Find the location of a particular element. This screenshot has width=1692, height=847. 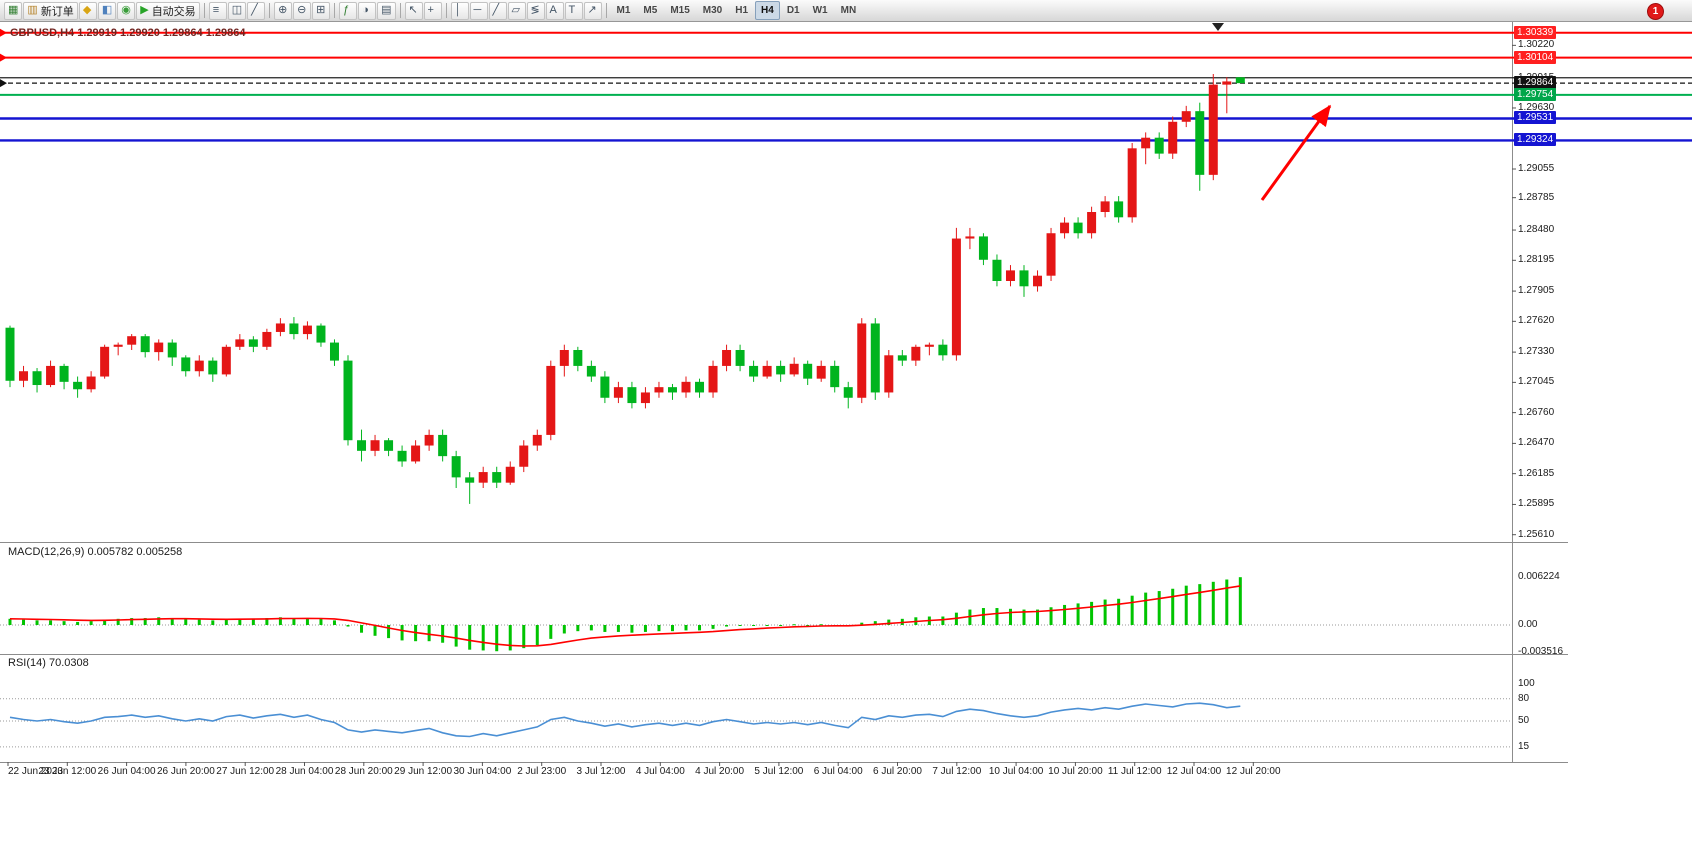

timeframe-m5: M5 is located at coordinates (650, 10).